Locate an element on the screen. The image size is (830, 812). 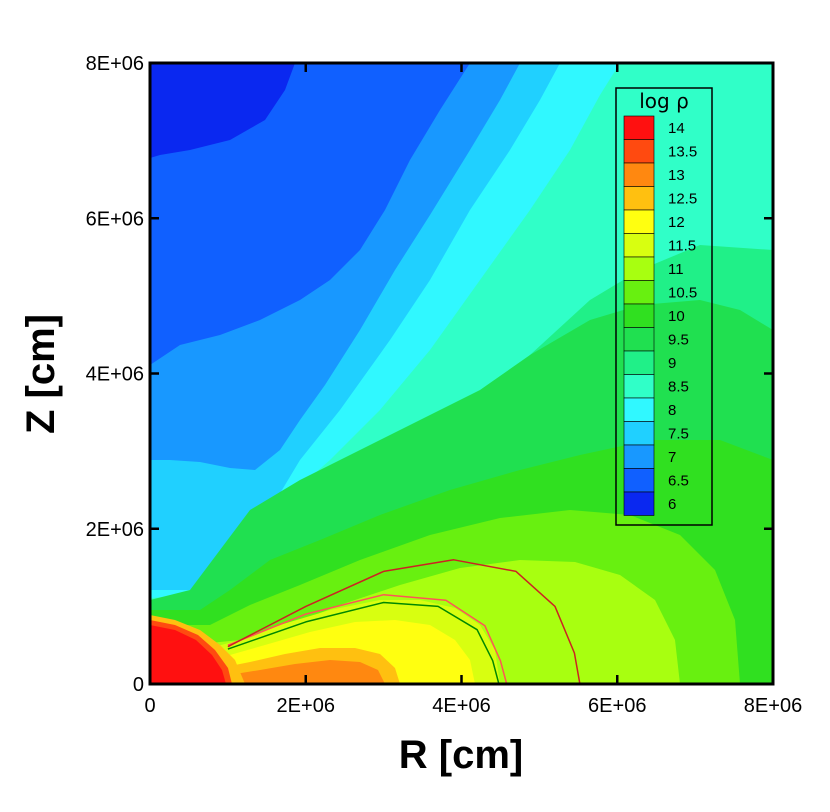
legend-label: 10 is located at coordinates (676, 316).